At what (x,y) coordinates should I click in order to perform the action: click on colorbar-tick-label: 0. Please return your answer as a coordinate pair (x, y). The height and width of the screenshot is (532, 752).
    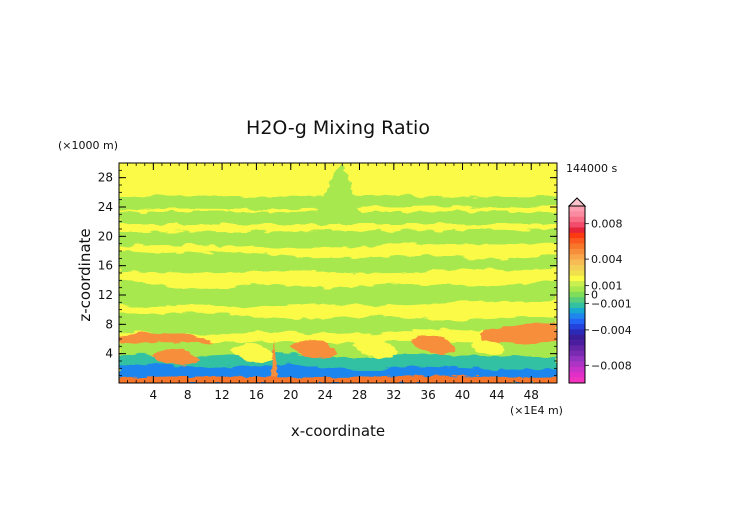
    Looking at the image, I should click on (594, 295).